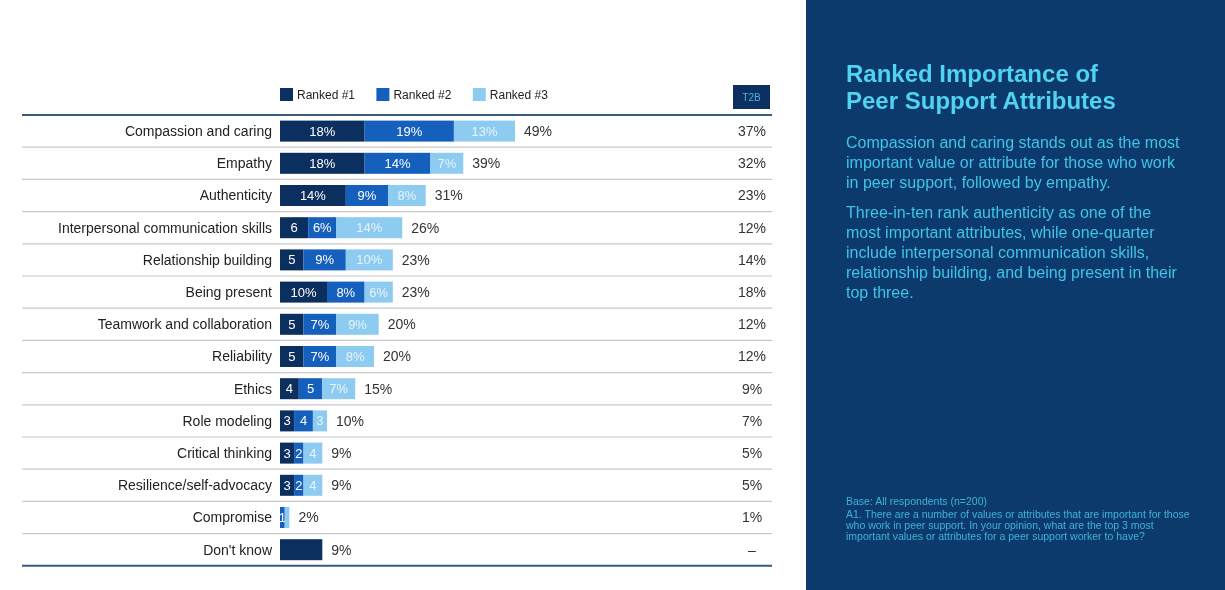 Image resolution: width=1225 pixels, height=590 pixels. I want to click on y-tick-label: Authenticity, so click(235, 195).